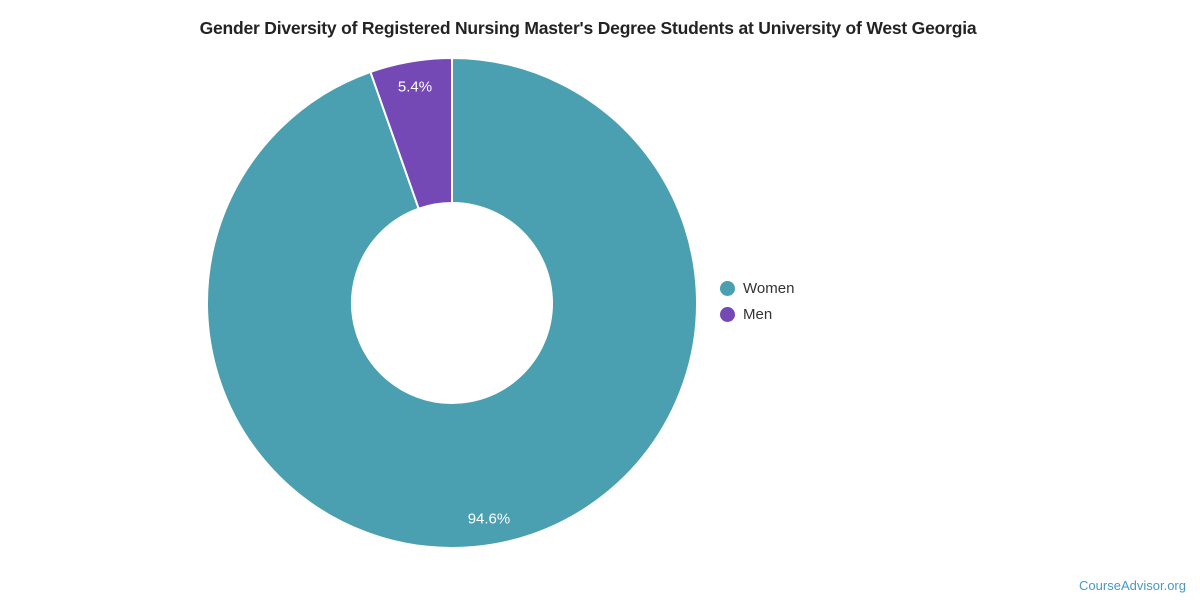  I want to click on legend-item-women: Women, so click(757, 288).